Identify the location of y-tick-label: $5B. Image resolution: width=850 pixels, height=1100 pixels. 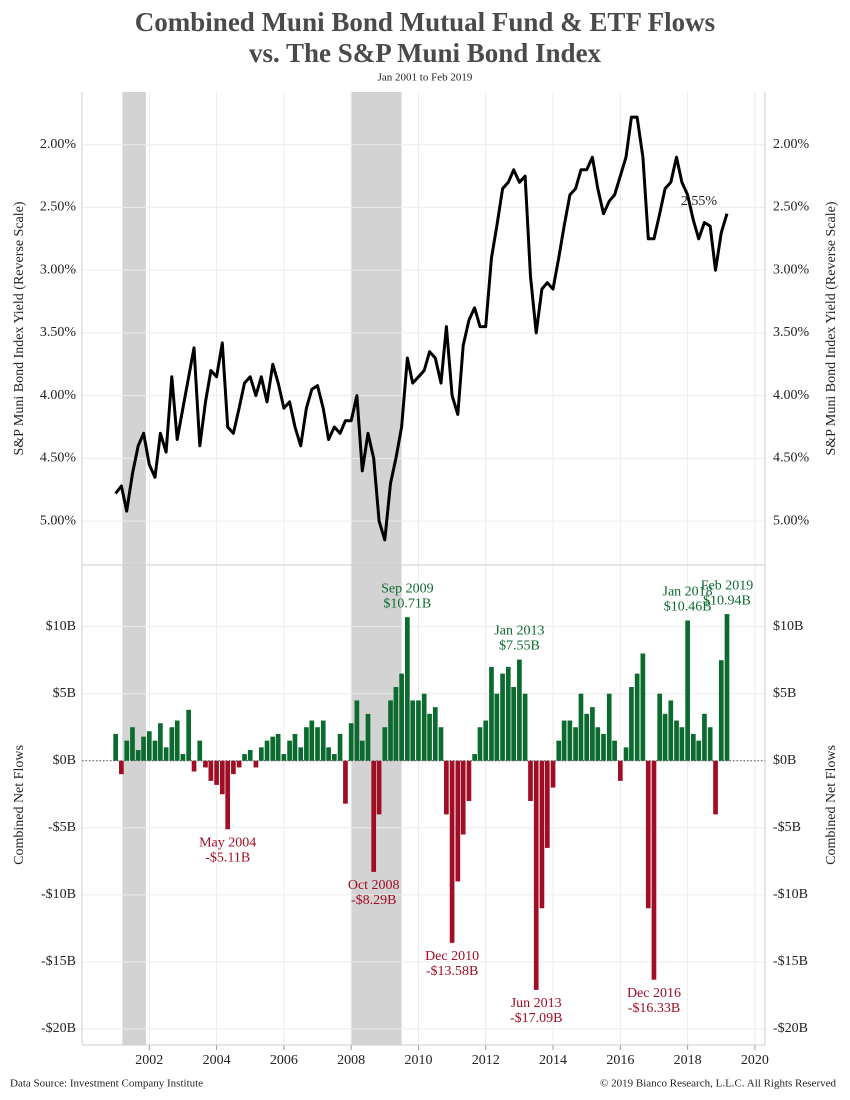
(64, 693).